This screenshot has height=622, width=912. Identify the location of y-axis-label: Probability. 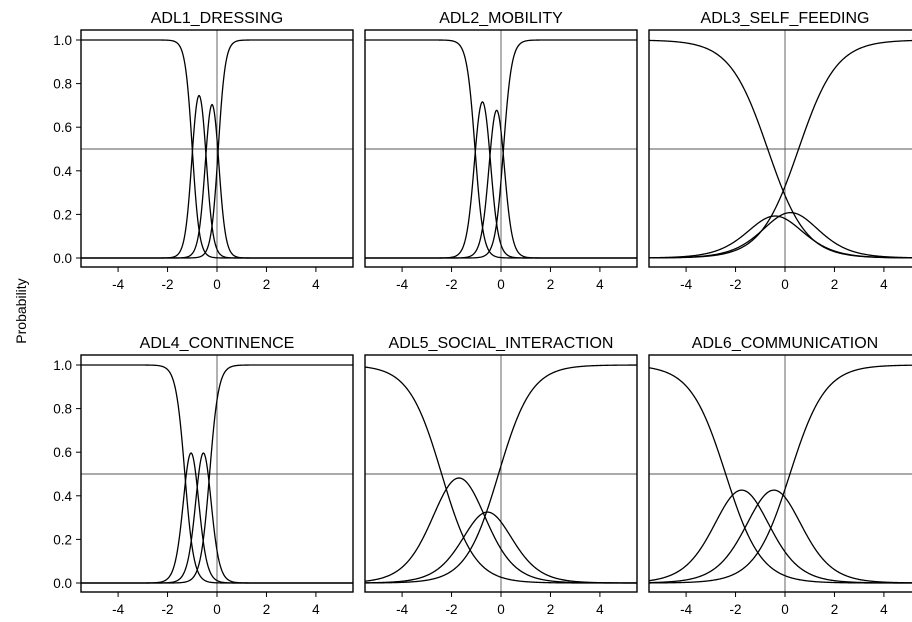
(21, 310).